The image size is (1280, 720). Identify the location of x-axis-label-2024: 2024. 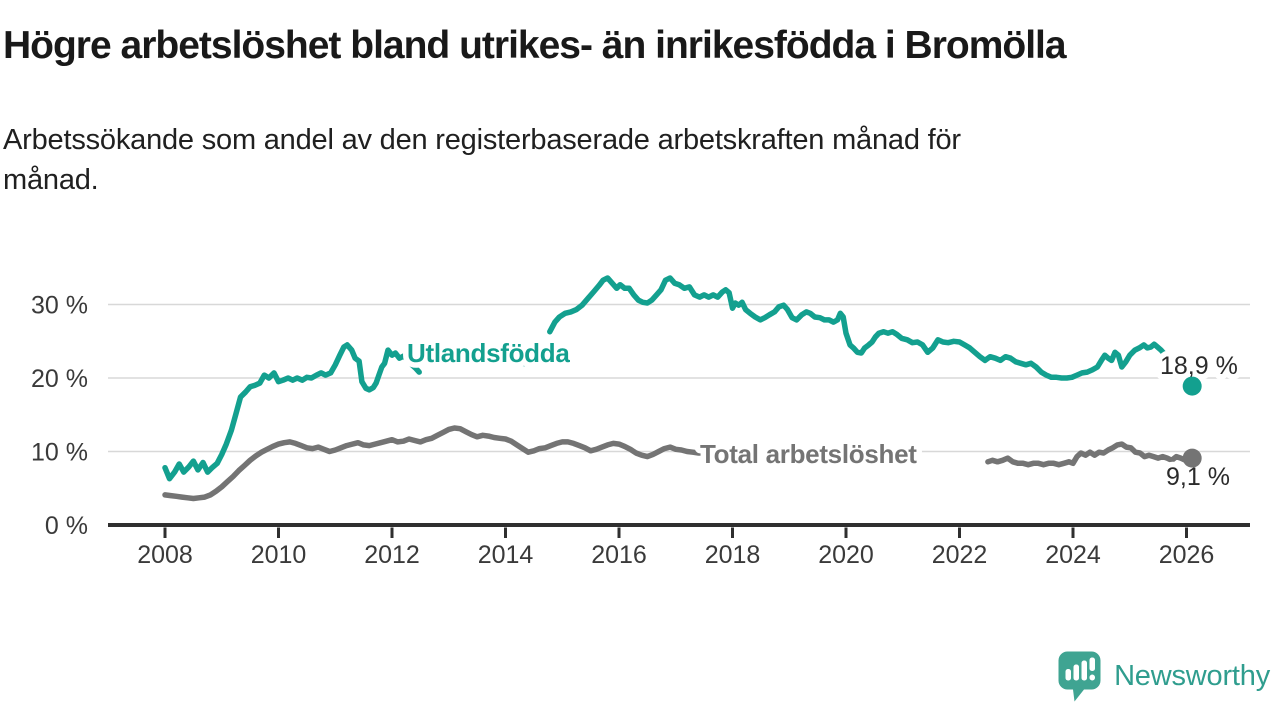
(1073, 555).